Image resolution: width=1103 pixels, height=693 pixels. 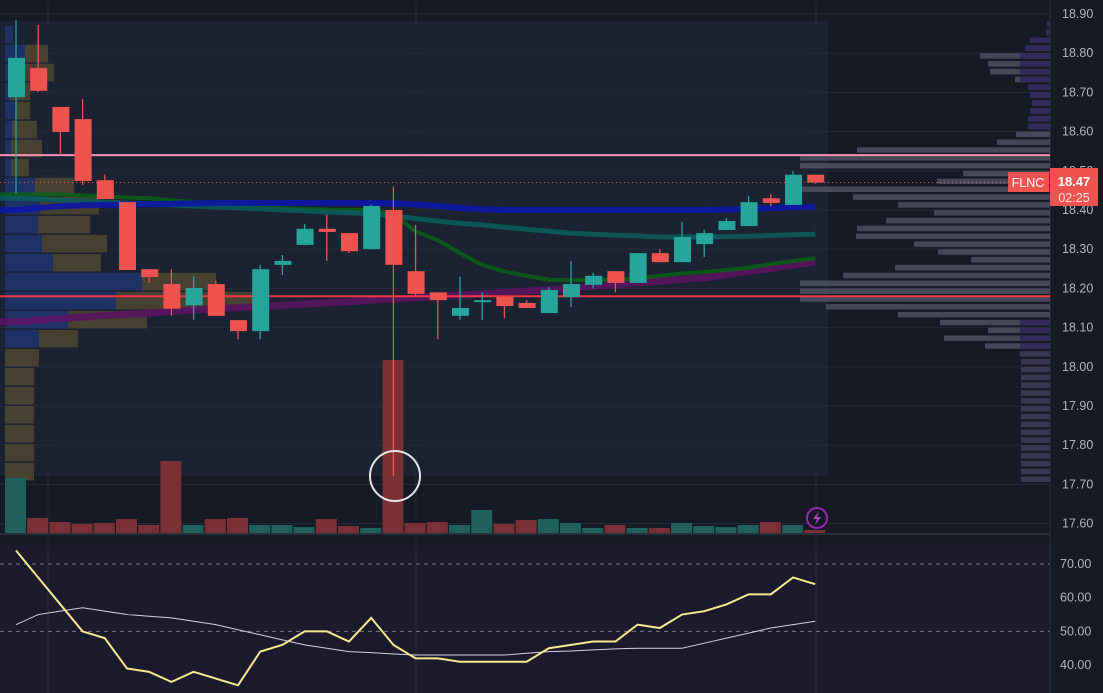 I want to click on last-price-label: 18.47 02:25, so click(x=1074, y=187).